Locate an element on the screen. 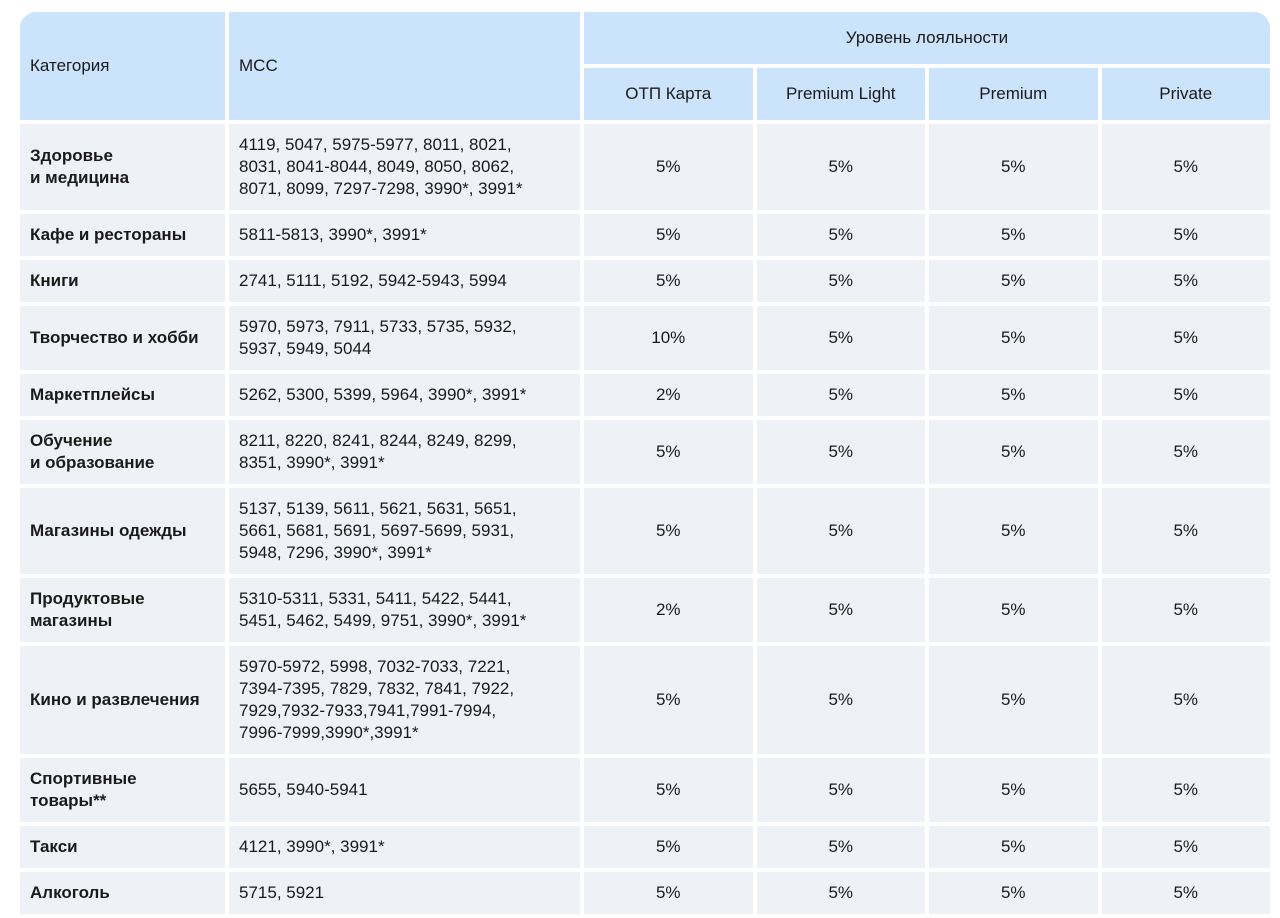 This screenshot has width=1280, height=918. category-cell: Маркетплейсы is located at coordinates (122, 395).